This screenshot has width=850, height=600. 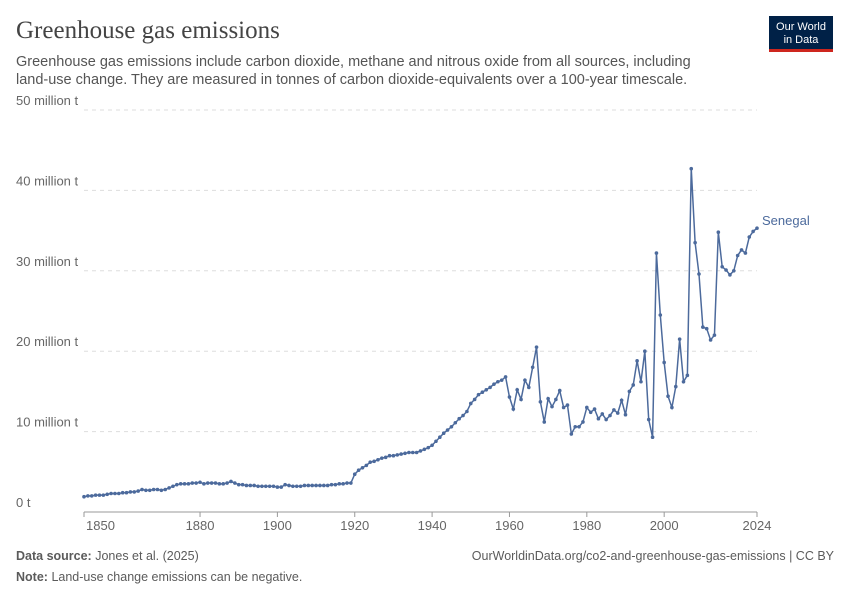 I want to click on x-tick-label: 1940, so click(x=432, y=525).